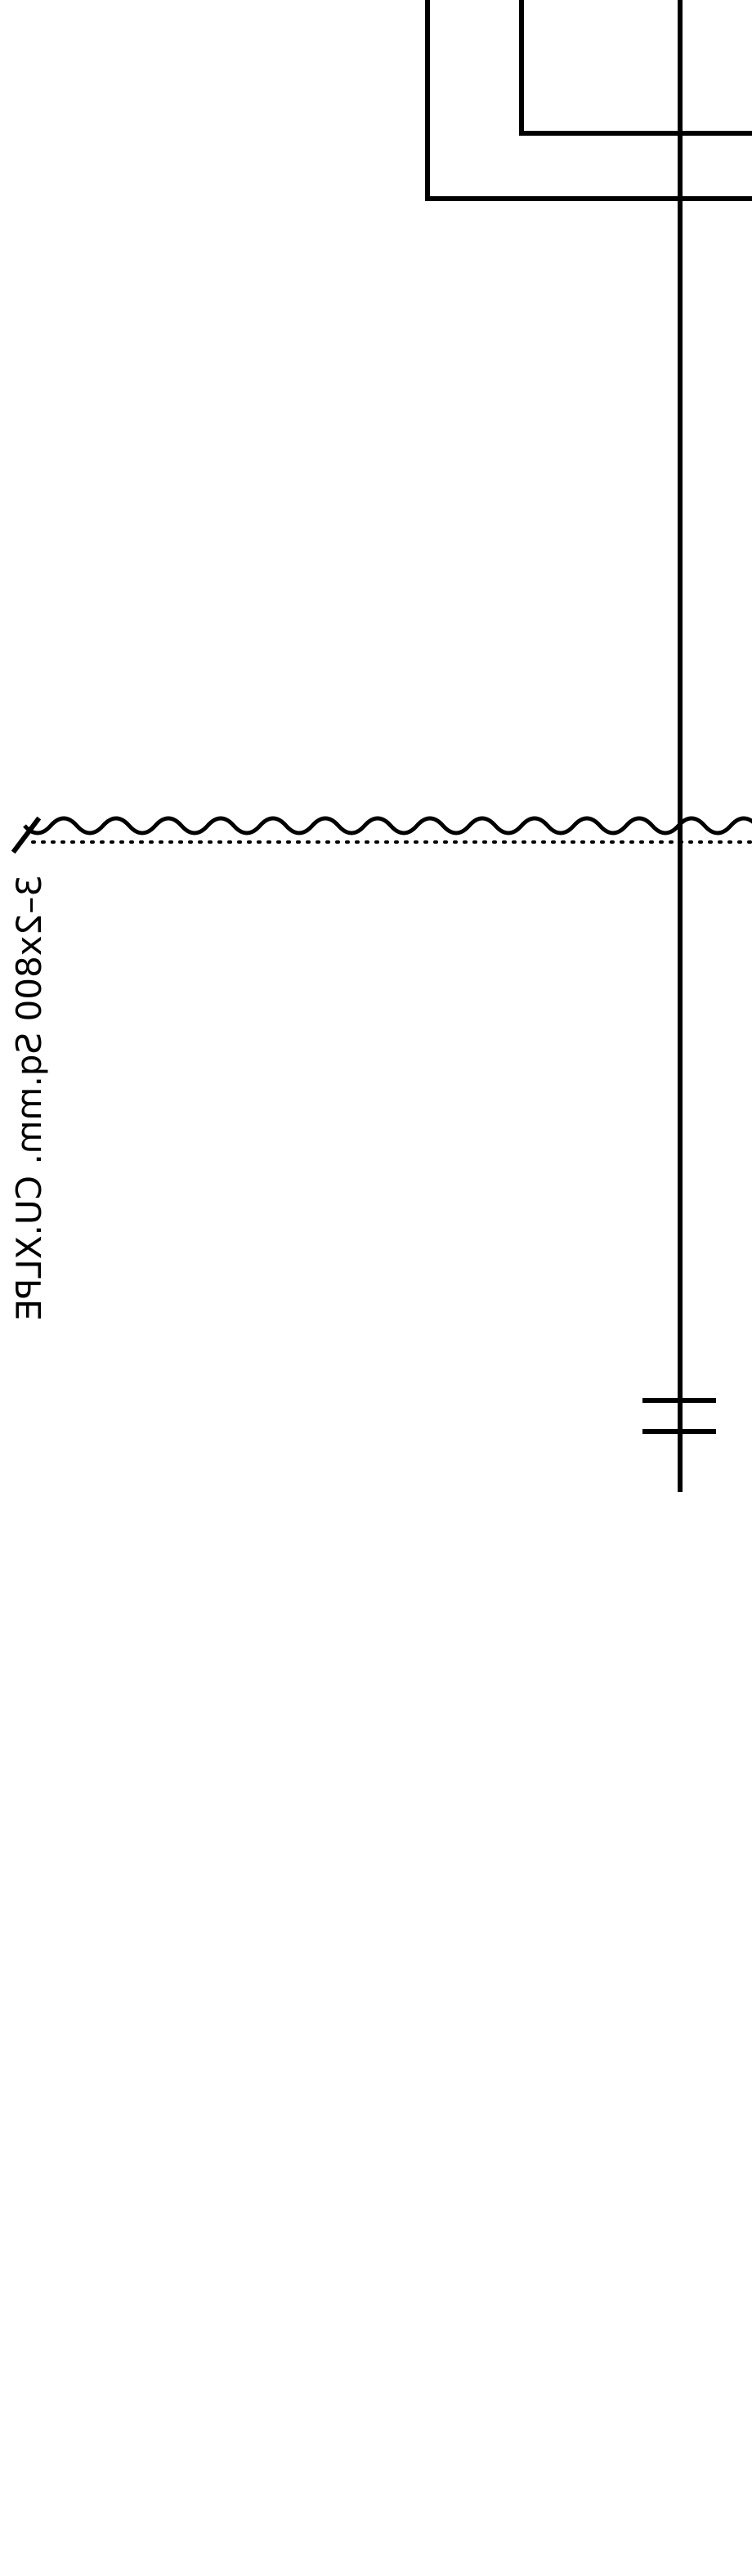 This screenshot has height=2576, width=752. What do you see at coordinates (26, 835) in the screenshot?
I see `label-leader-line` at bounding box center [26, 835].